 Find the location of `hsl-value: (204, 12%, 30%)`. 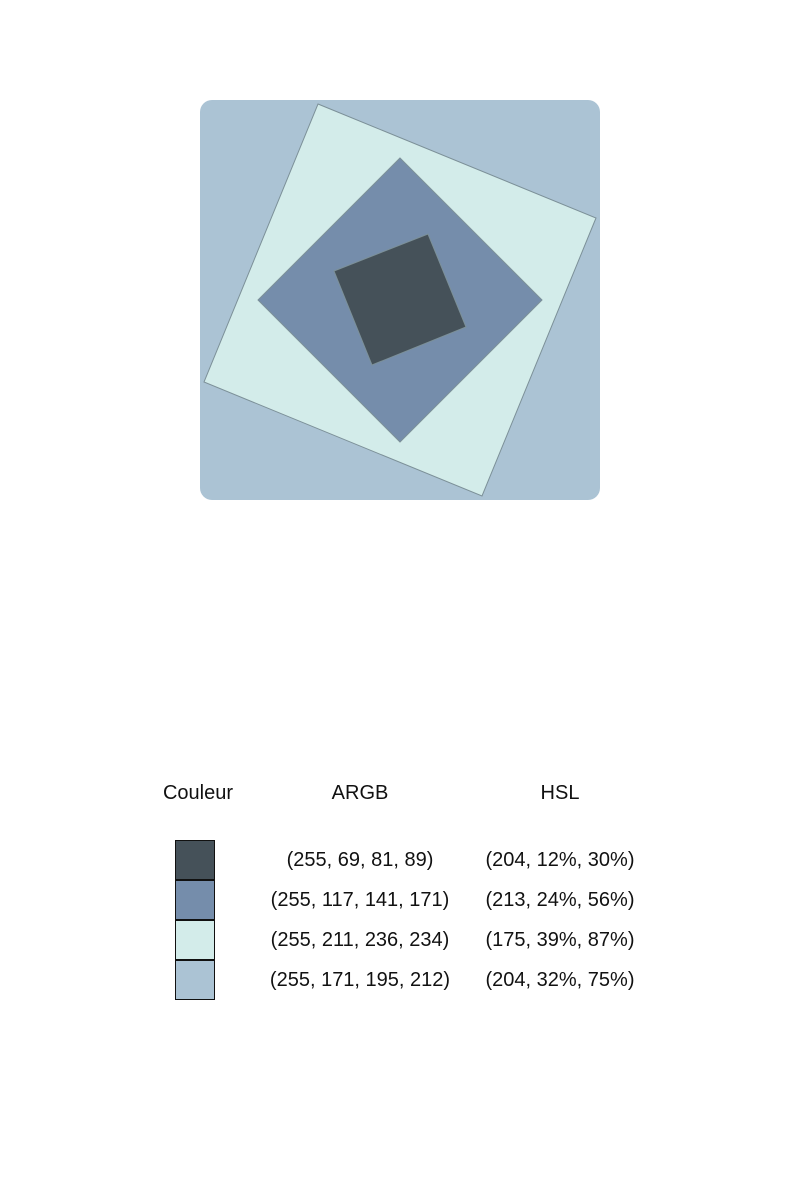

hsl-value: (204, 12%, 30%) is located at coordinates (560, 860).